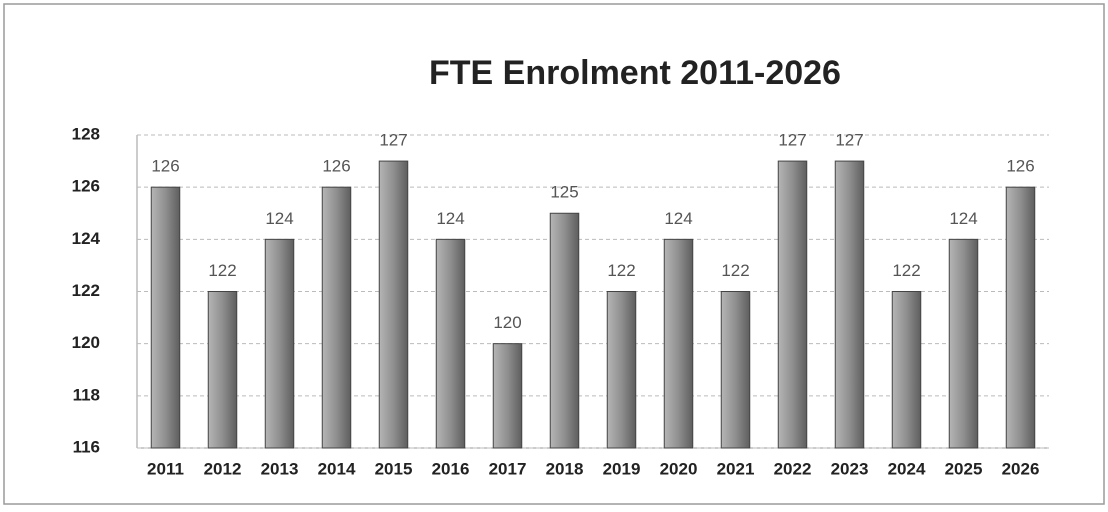 The image size is (1108, 512). What do you see at coordinates (1021, 468) in the screenshot?
I see `x-tick-label: 2026` at bounding box center [1021, 468].